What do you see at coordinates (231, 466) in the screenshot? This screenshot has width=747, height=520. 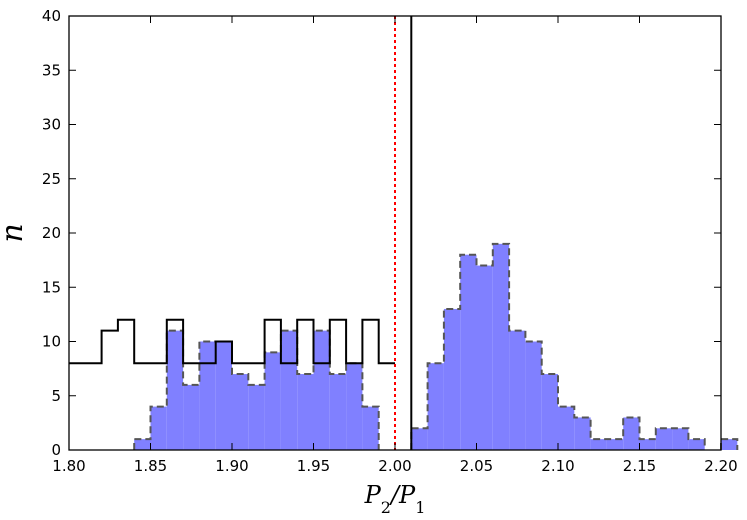 I see `x-tick-label: 1.90` at bounding box center [231, 466].